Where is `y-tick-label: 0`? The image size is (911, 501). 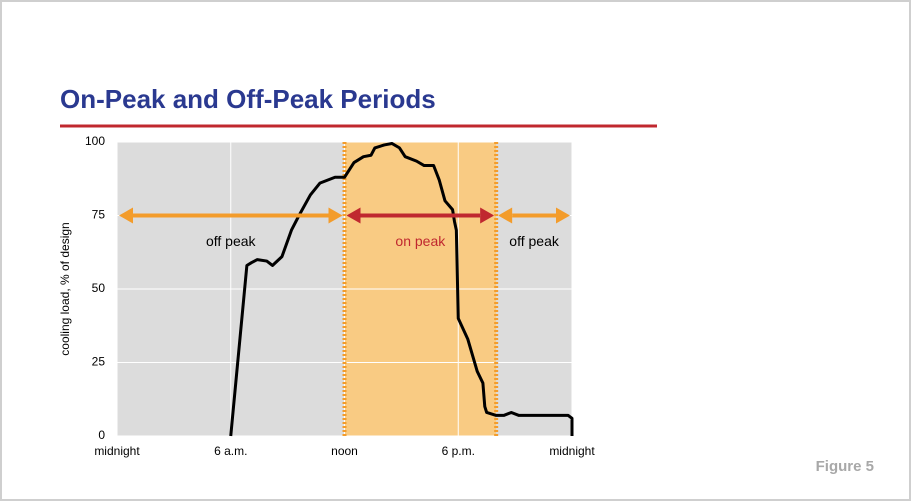 y-tick-label: 0 is located at coordinates (101, 435).